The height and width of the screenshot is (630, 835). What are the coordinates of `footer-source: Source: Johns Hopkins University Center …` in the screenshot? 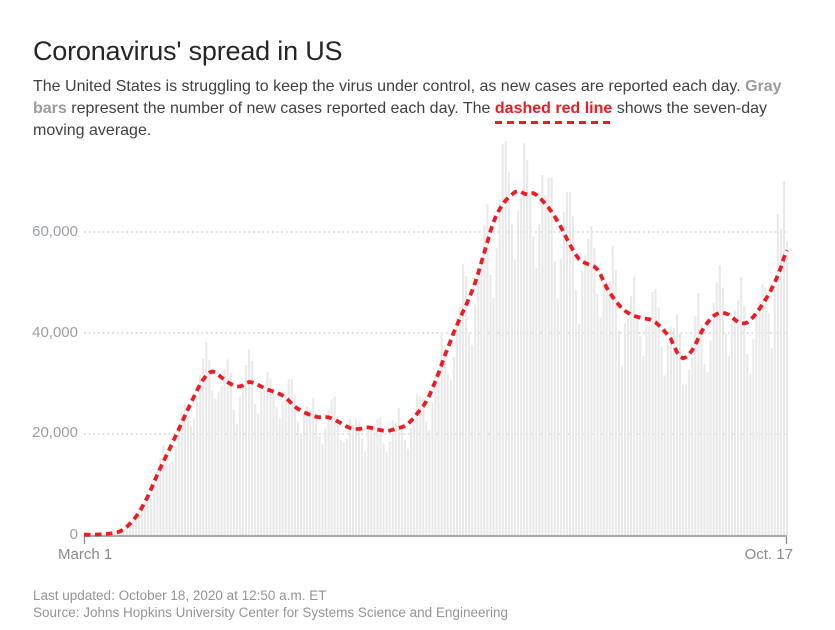 It's located at (270, 612).